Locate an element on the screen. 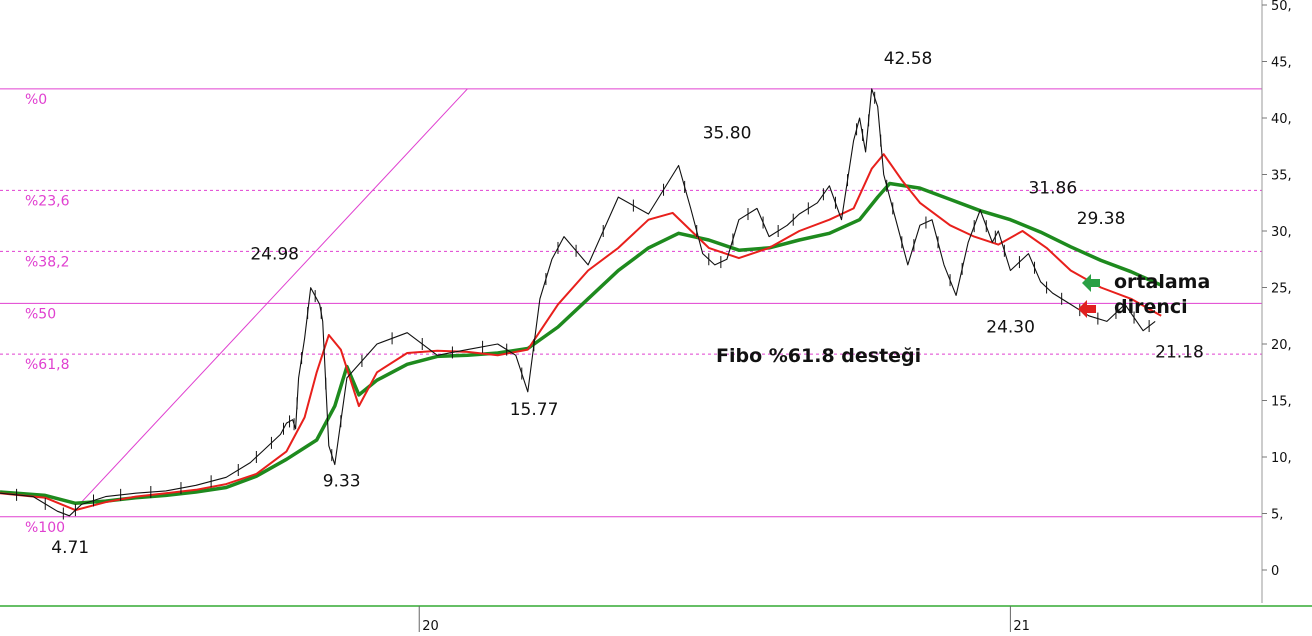 The width and height of the screenshot is (1312, 636). y-tick-label-0: 50, is located at coordinates (1281, 7).